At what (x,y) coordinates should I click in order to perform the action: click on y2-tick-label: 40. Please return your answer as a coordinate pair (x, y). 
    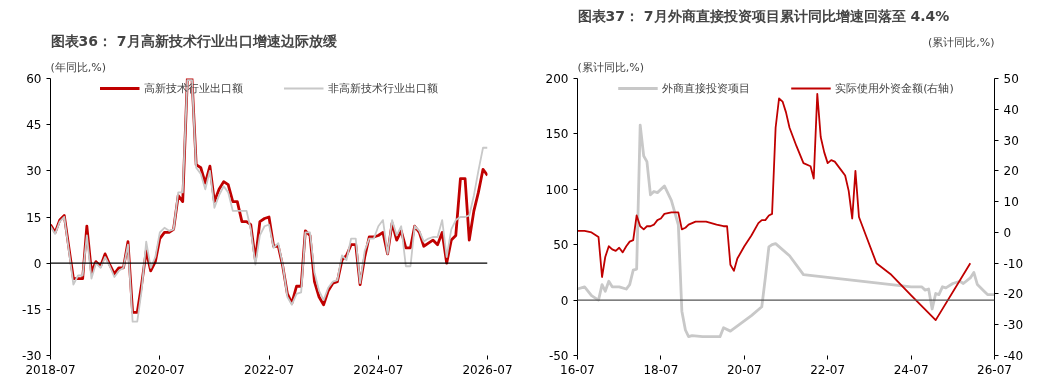
    Looking at the image, I should click on (1011, 109).